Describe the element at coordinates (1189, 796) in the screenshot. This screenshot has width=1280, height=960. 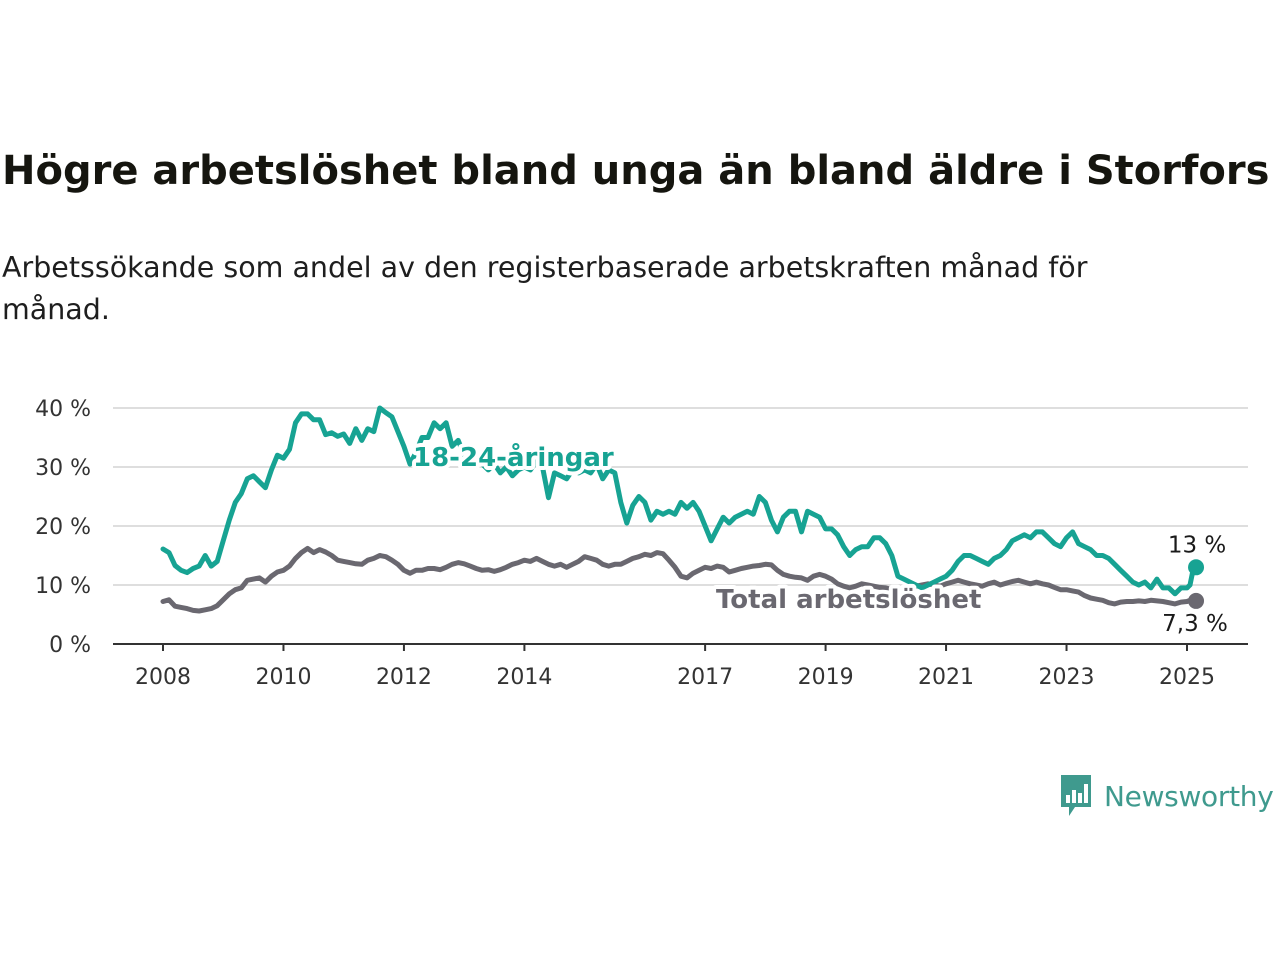
I see `brand-name: Newsworthy` at that location.